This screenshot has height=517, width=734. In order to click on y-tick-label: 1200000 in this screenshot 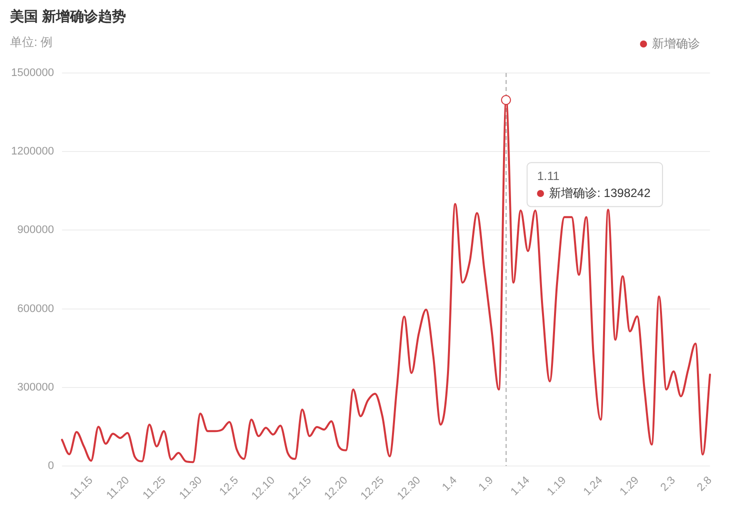, I will do `click(32, 152)`.